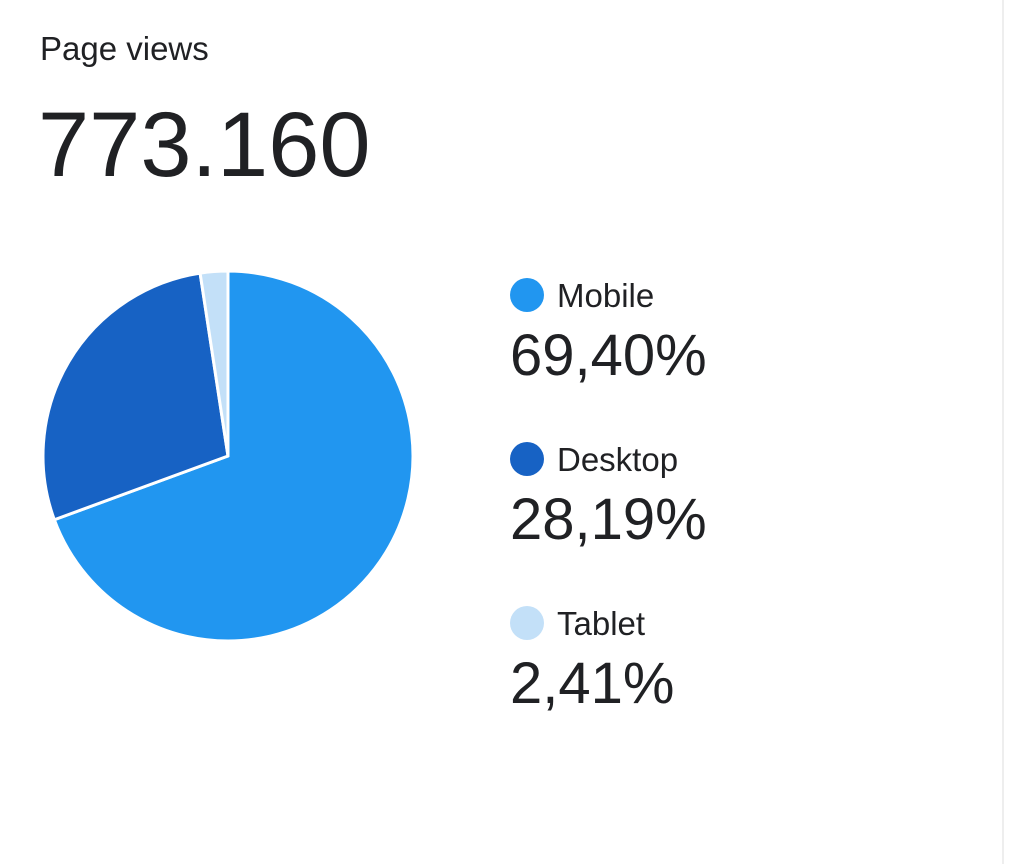 This screenshot has width=1024, height=864. I want to click on value-label: 28,19%, so click(608, 519).